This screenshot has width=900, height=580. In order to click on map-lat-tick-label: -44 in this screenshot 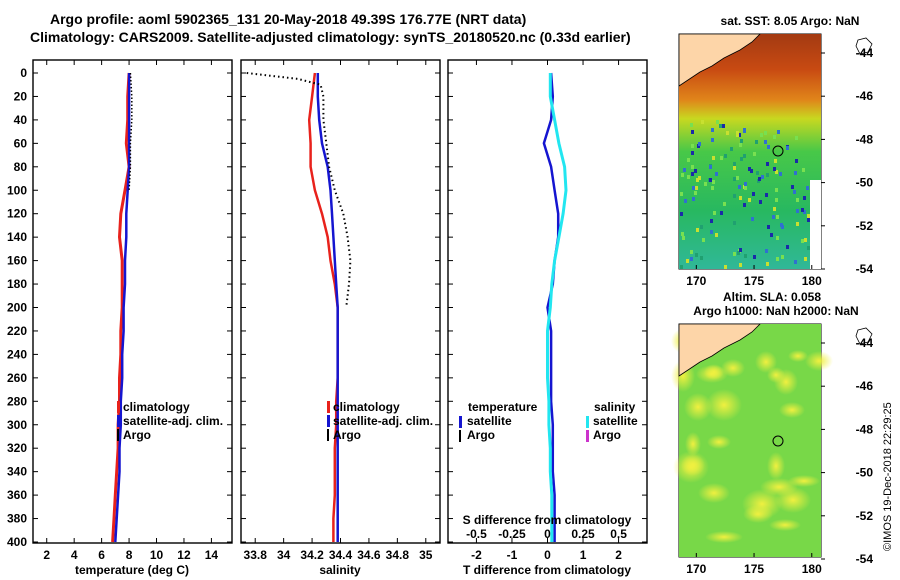, I will do `click(865, 343)`.